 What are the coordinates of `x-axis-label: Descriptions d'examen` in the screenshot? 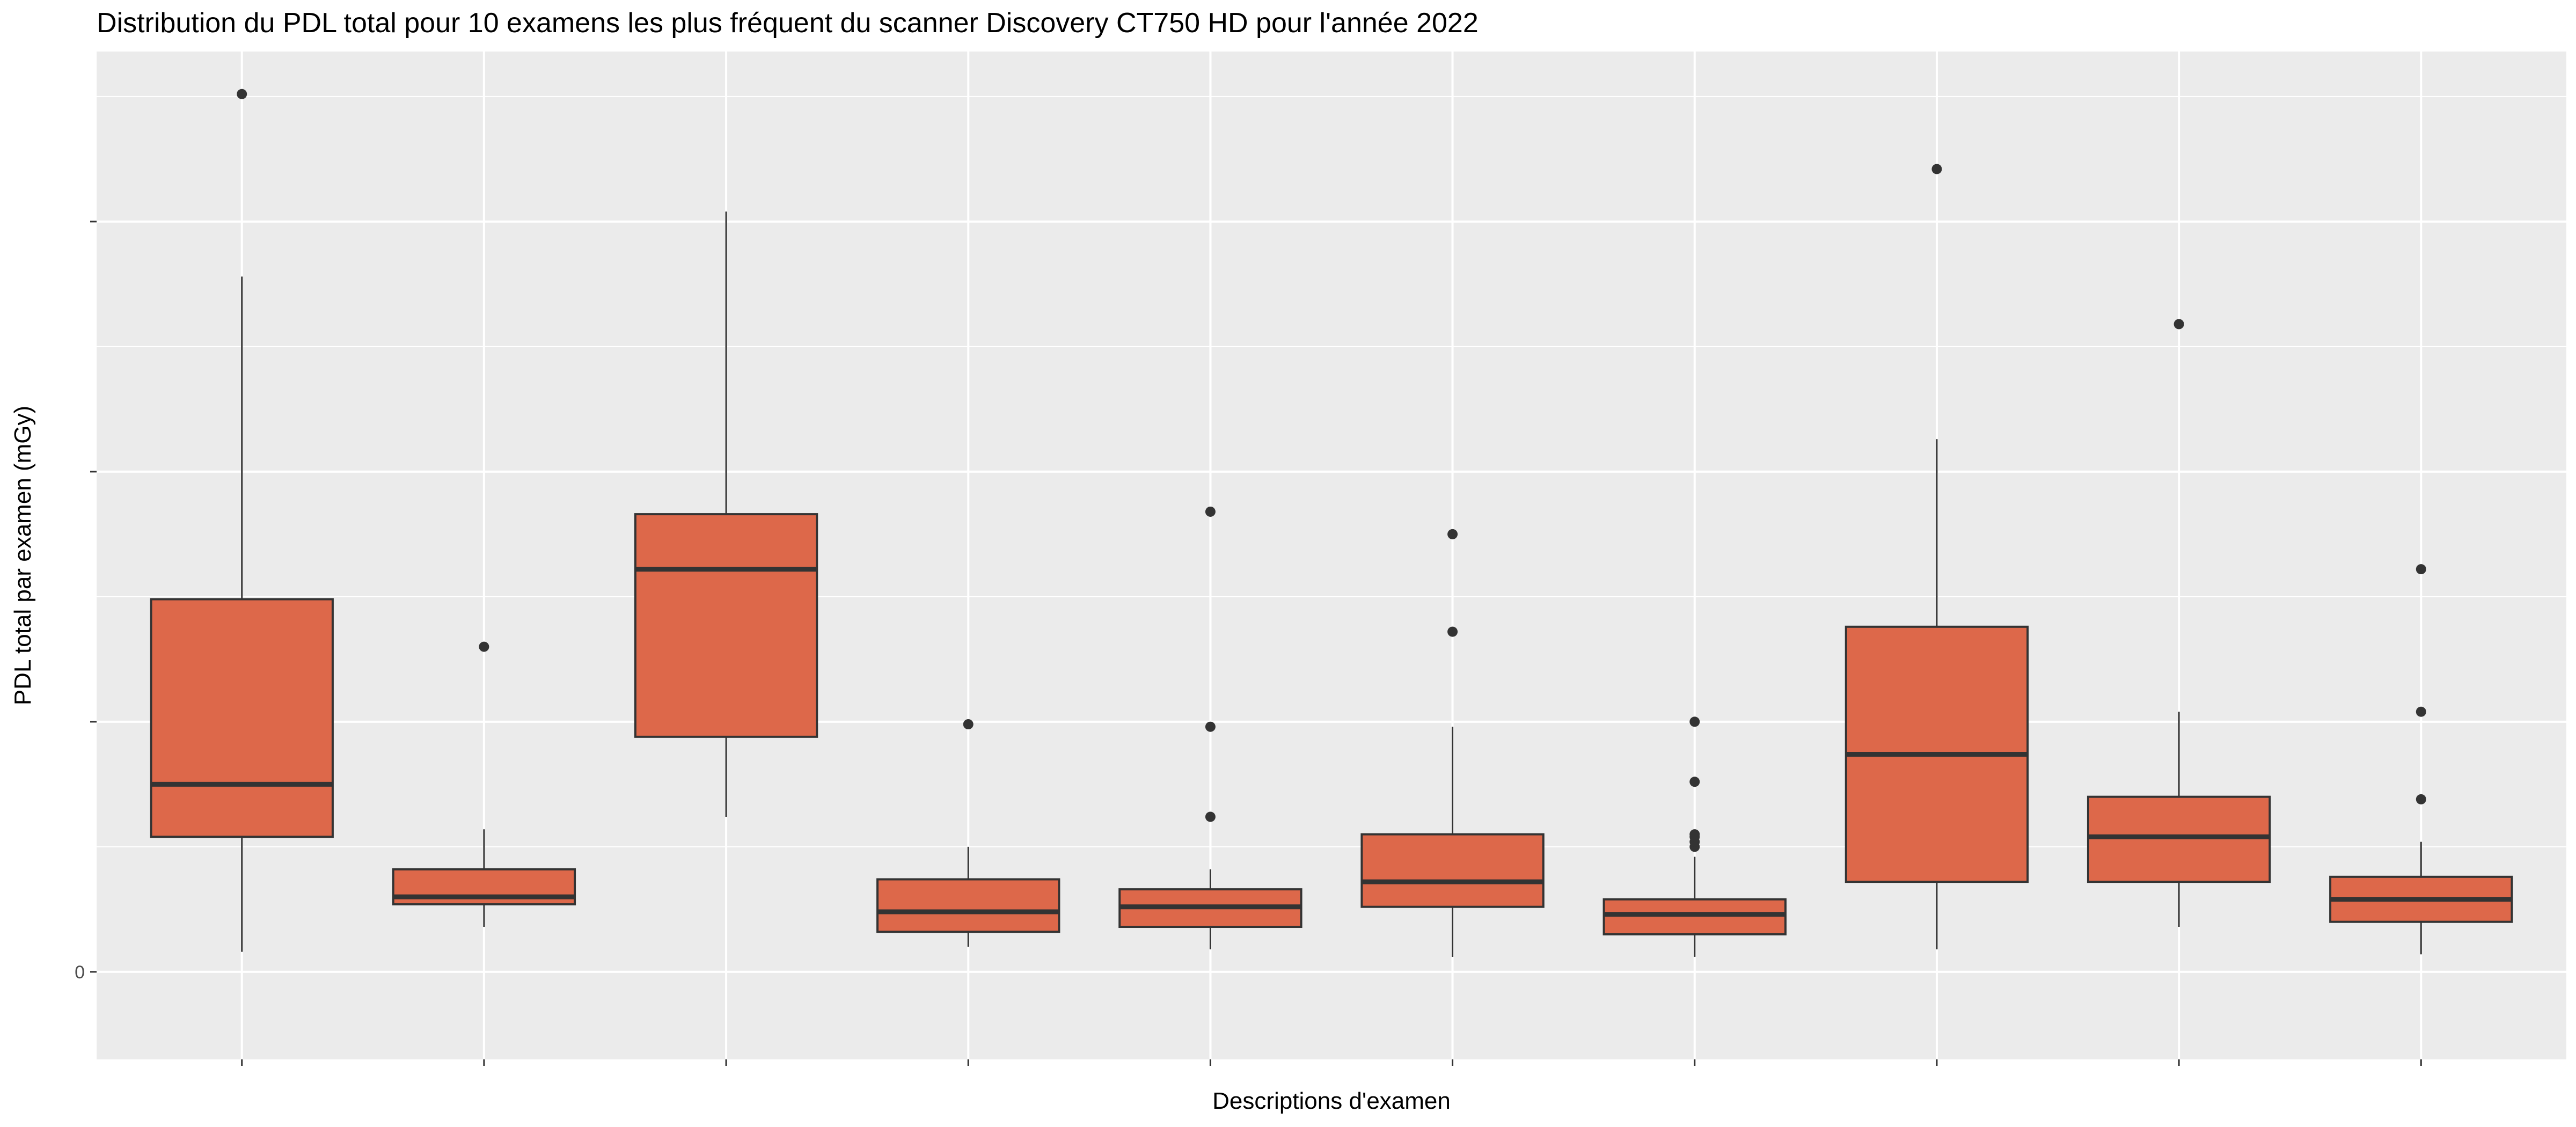 It's located at (1331, 1101).